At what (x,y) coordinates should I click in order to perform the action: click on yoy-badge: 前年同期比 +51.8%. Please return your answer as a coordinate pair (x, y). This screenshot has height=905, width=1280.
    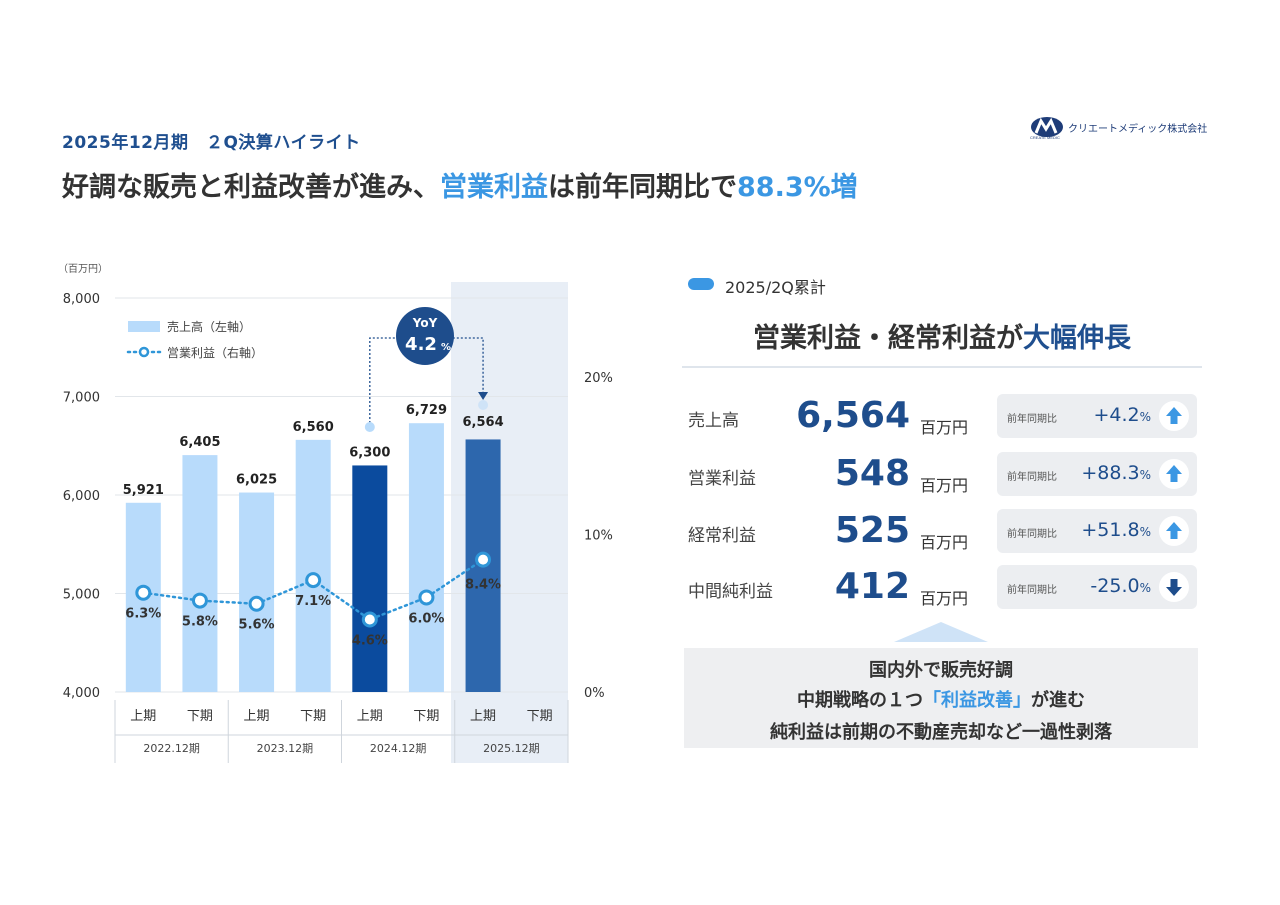
    Looking at the image, I should click on (1097, 531).